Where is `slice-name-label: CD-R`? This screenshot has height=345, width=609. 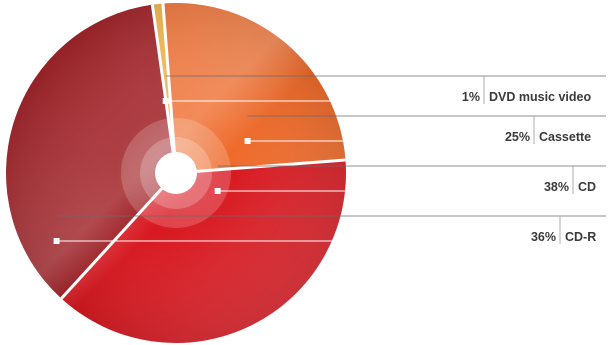
slice-name-label: CD-R is located at coordinates (580, 237).